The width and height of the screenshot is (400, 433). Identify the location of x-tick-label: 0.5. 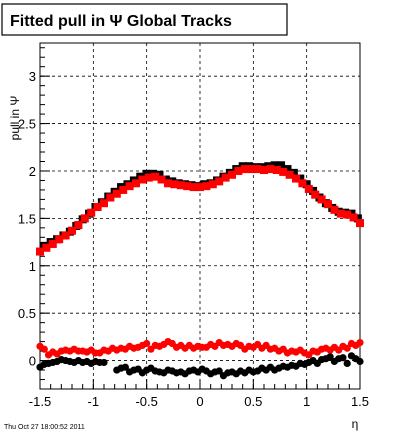
(253, 401).